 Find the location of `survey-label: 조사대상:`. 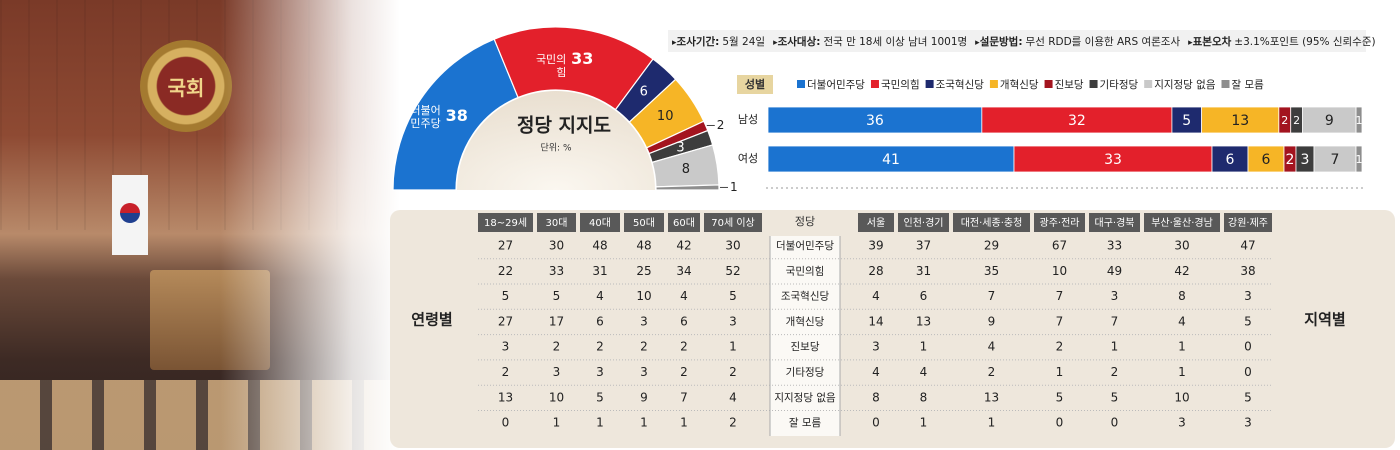

survey-label: 조사대상: is located at coordinates (799, 41).